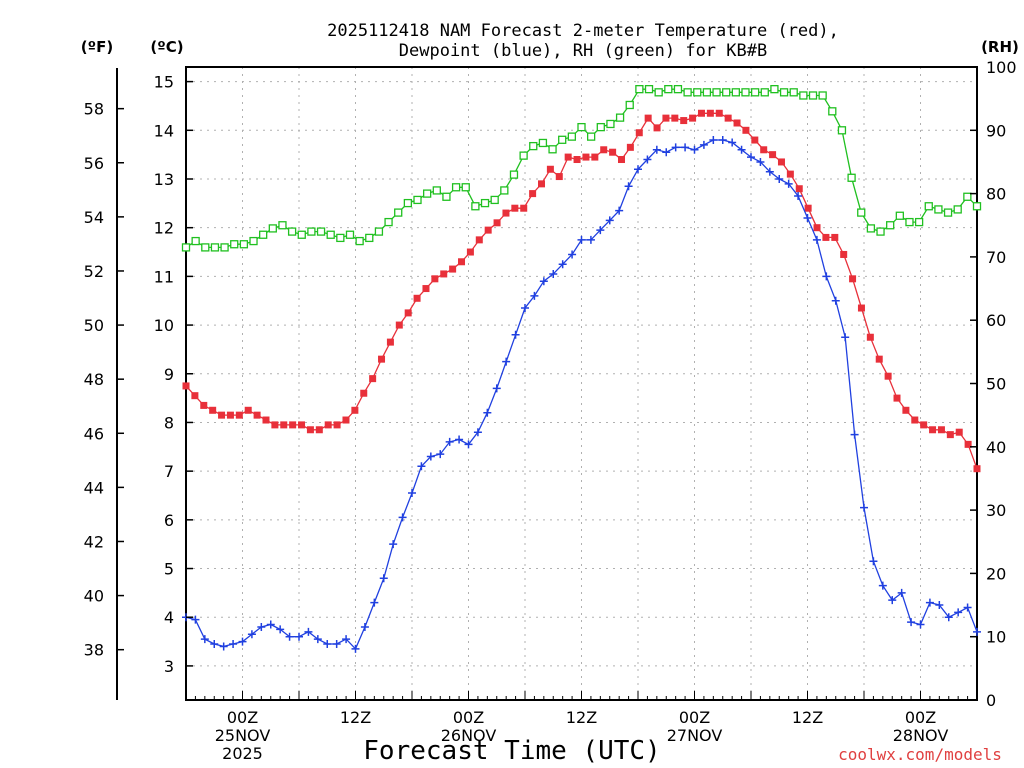 The width and height of the screenshot is (1024, 768). I want to click on celsius-tick-label: 7, so click(169, 471).